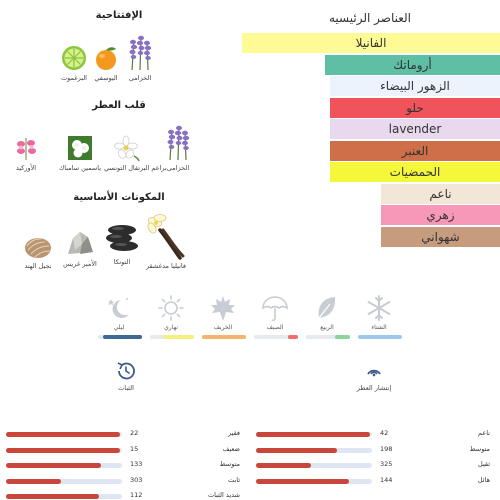 Image resolution: width=500 pixels, height=500 pixels. I want to click on note-label: التونكا, so click(122, 262).